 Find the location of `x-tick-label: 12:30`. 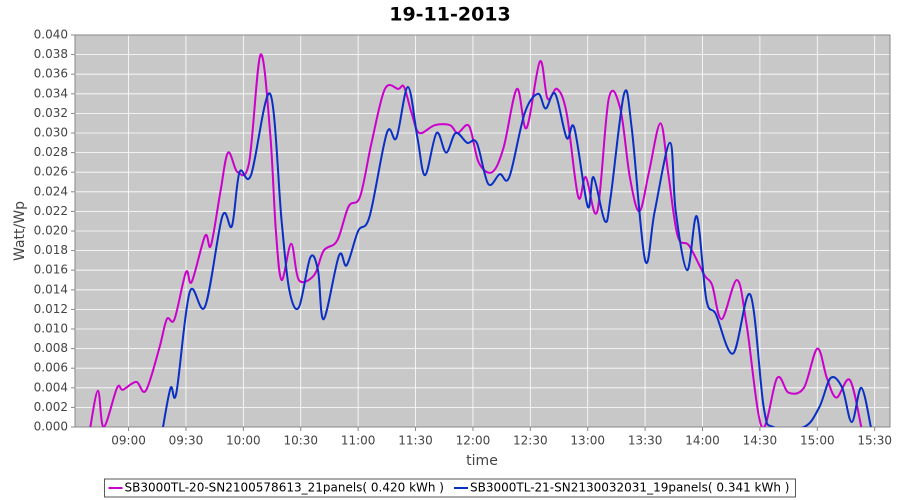

x-tick-label: 12:30 is located at coordinates (530, 441).